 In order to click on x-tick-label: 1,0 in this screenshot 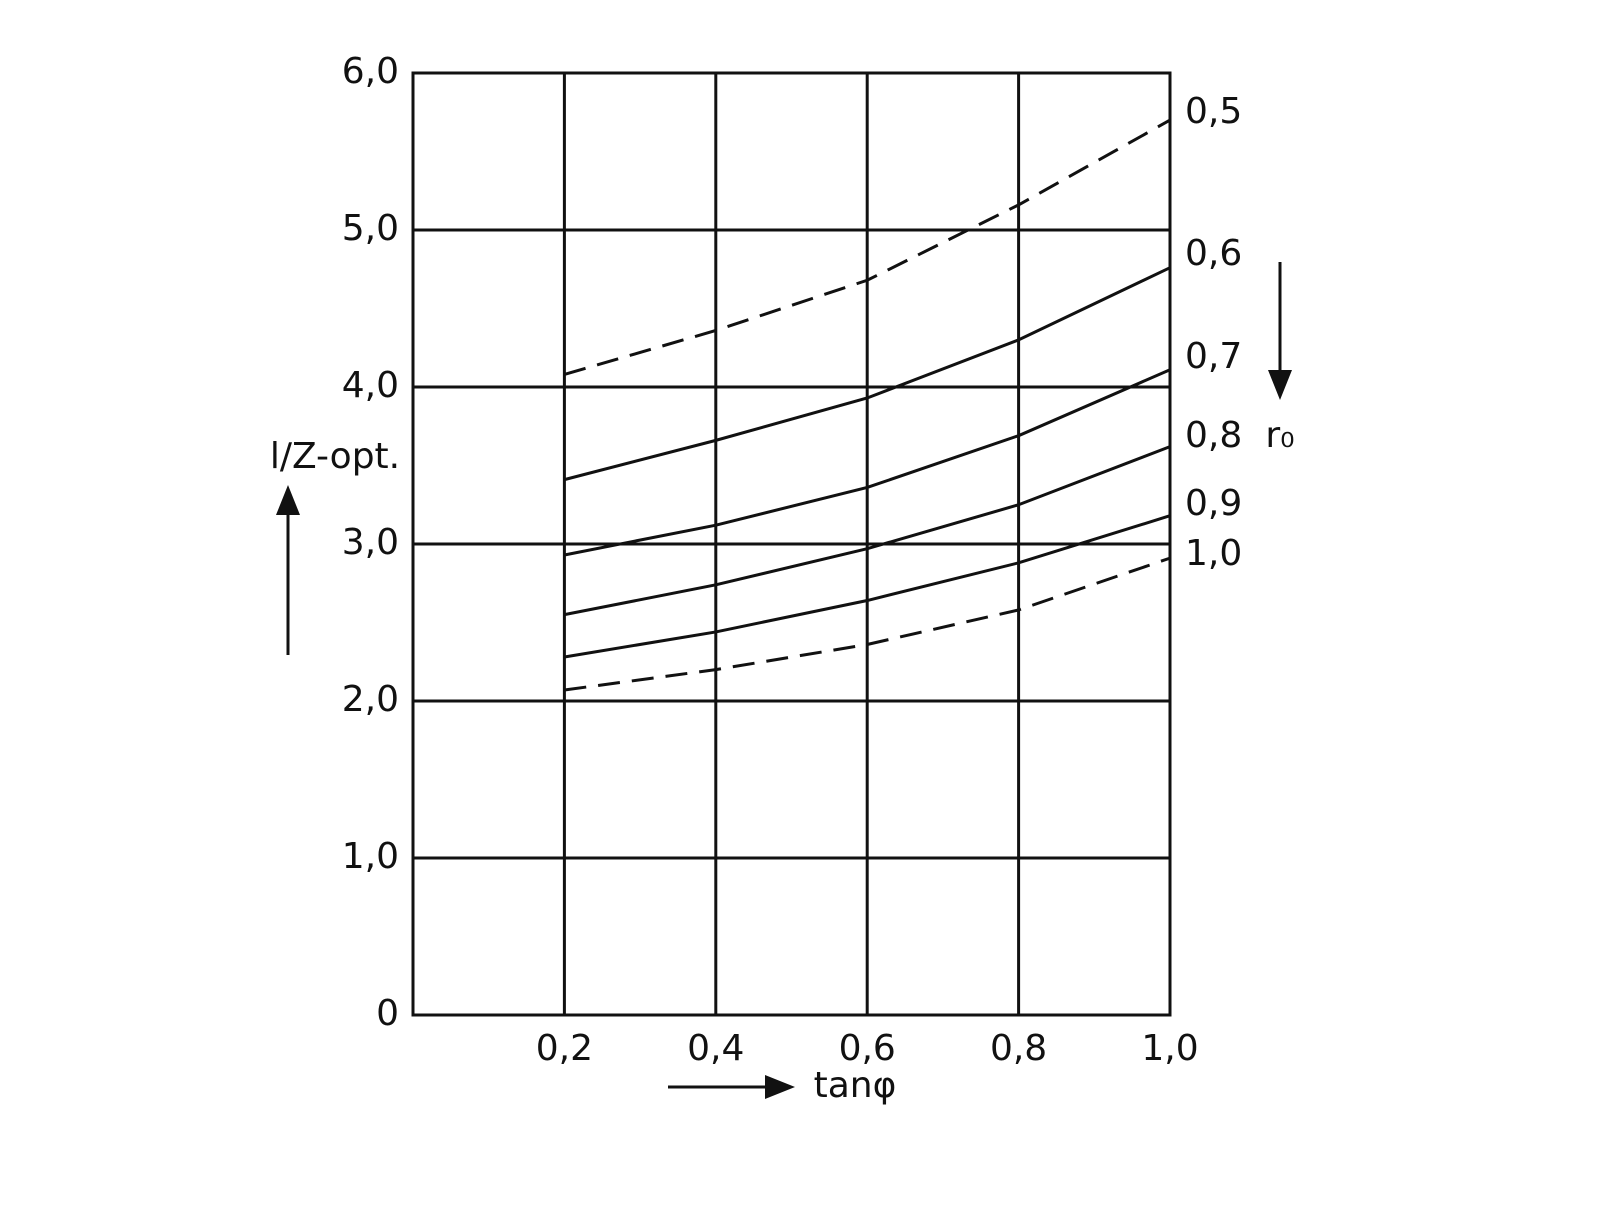, I will do `click(1169, 1048)`.